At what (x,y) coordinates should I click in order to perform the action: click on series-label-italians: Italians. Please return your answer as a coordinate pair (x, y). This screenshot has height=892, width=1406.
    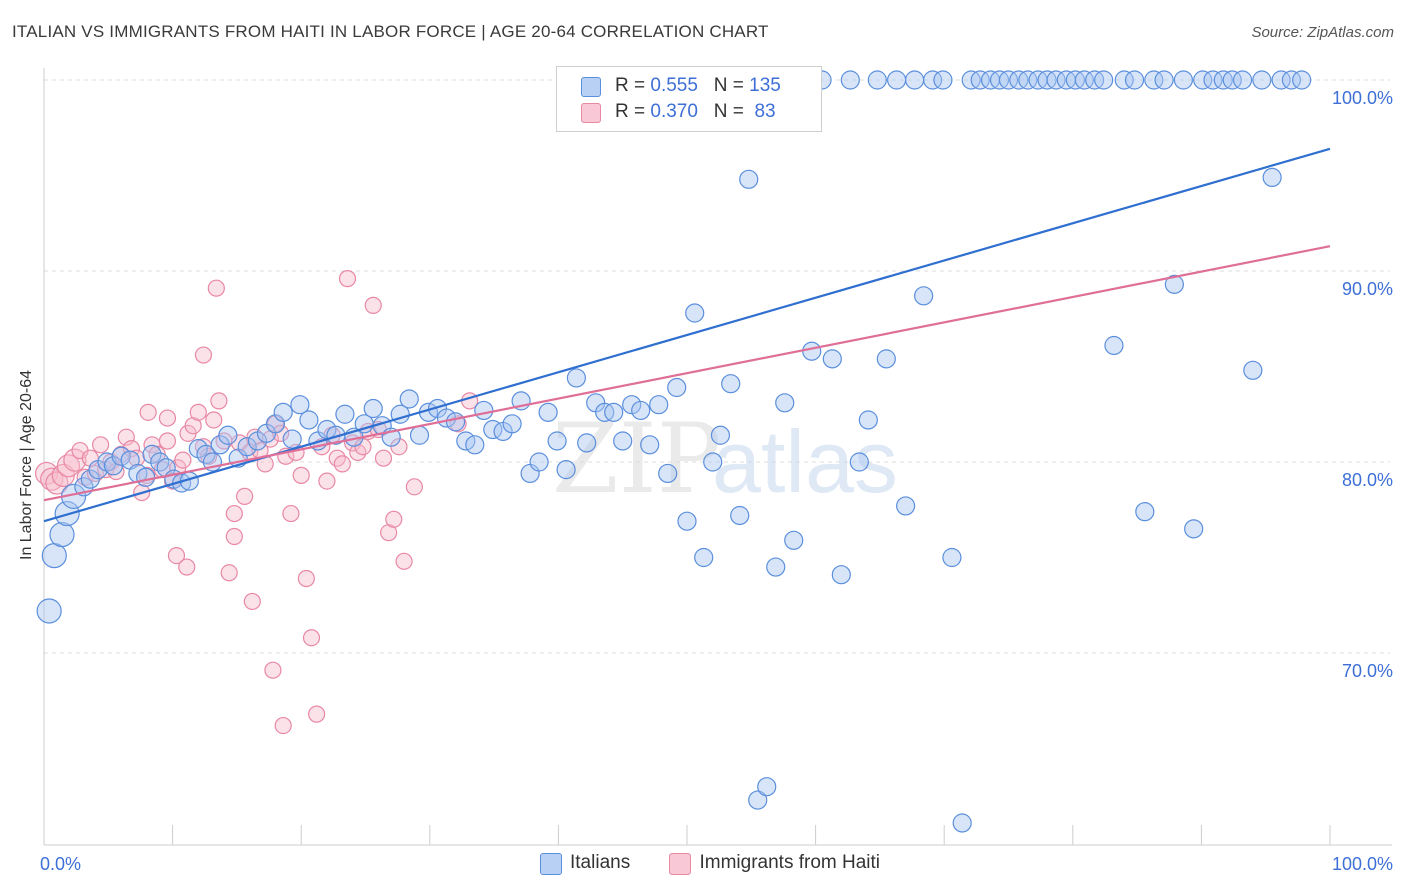
    Looking at the image, I should click on (600, 862).